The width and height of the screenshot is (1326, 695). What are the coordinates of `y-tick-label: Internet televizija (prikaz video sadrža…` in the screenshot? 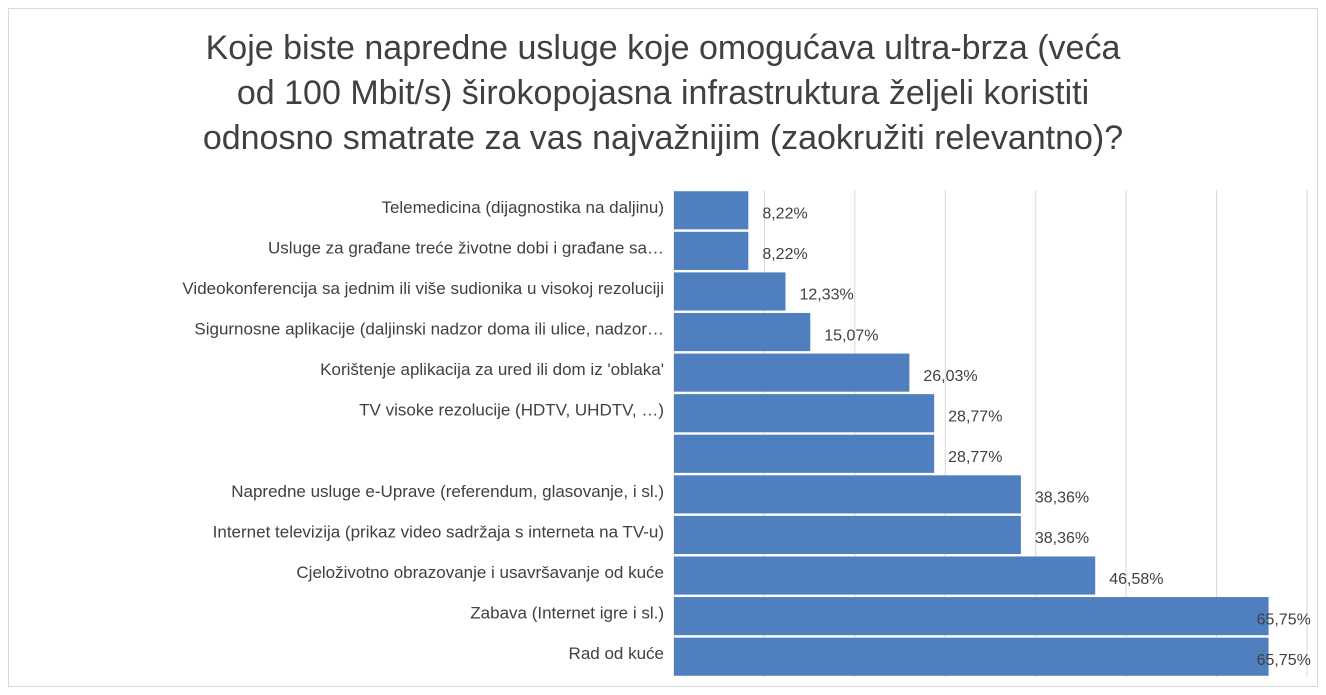 It's located at (438, 531).